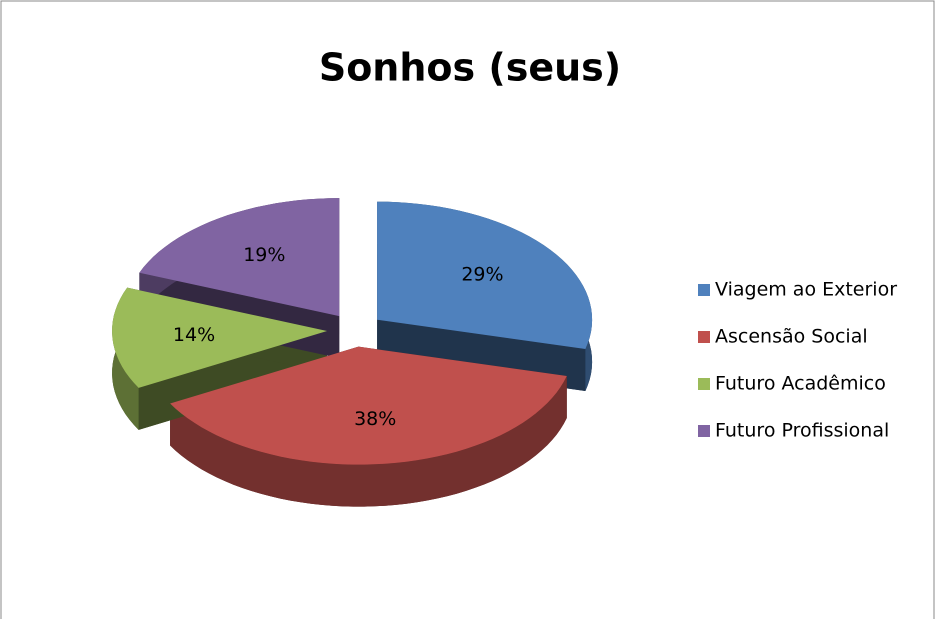 This screenshot has height=619, width=936. Describe the element at coordinates (800, 384) in the screenshot. I see `legend-label: Futuro Acadêmico` at that location.